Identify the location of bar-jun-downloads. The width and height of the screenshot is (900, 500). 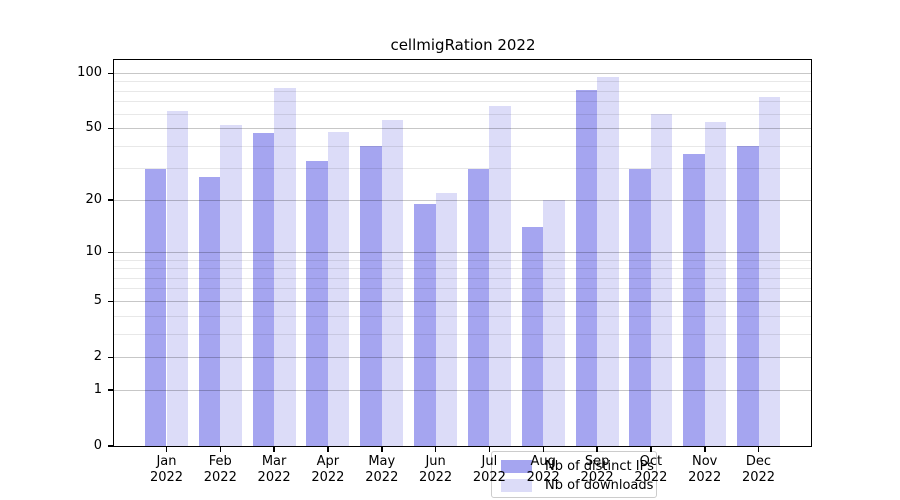
(446, 319).